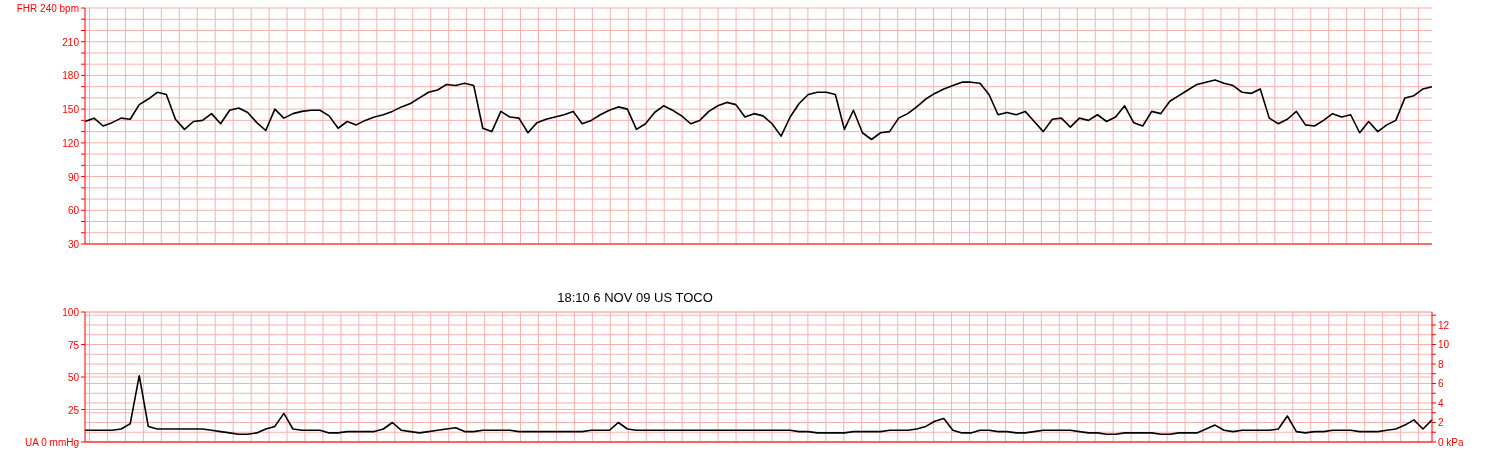 The height and width of the screenshot is (450, 1490). Describe the element at coordinates (1441, 423) in the screenshot. I see `y2-tick-label: 2` at that location.